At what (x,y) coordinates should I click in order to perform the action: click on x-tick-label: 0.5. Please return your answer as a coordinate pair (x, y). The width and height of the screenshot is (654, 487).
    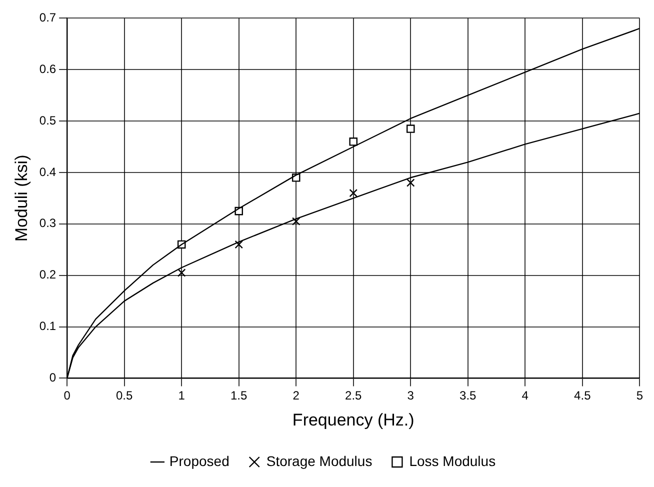
    Looking at the image, I should click on (125, 395).